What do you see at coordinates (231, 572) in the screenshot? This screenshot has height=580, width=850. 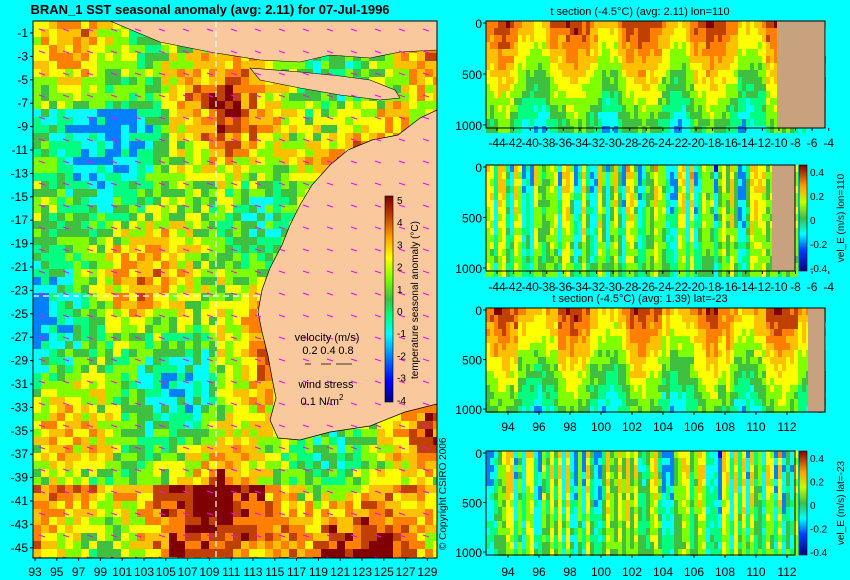 I see `map-x-tick-label: 111` at bounding box center [231, 572].